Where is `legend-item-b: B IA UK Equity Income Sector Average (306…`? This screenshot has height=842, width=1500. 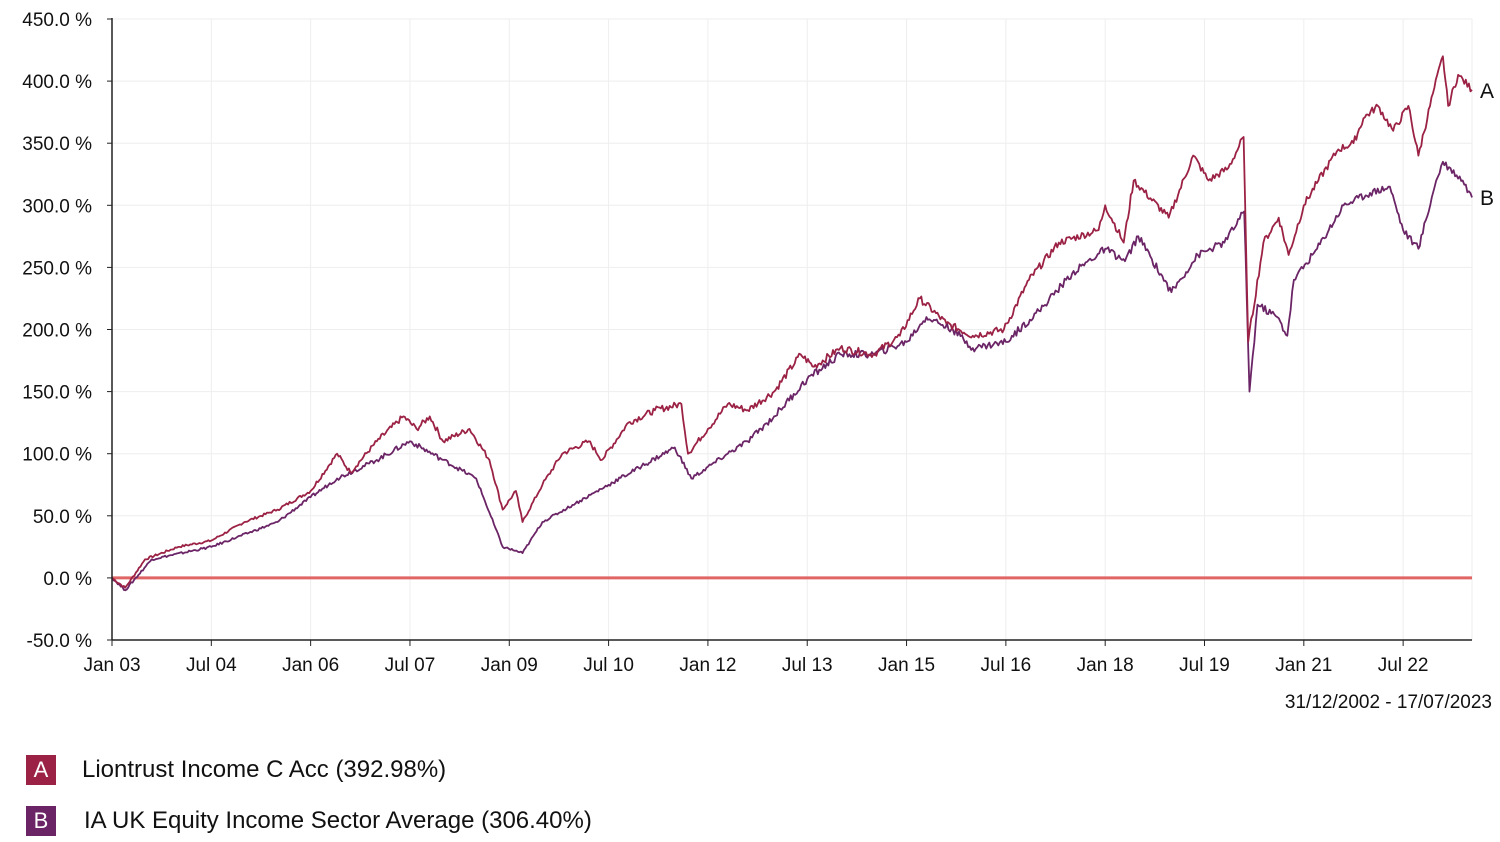
legend-item-b: B IA UK Equity Income Sector Average (306… is located at coordinates (309, 821).